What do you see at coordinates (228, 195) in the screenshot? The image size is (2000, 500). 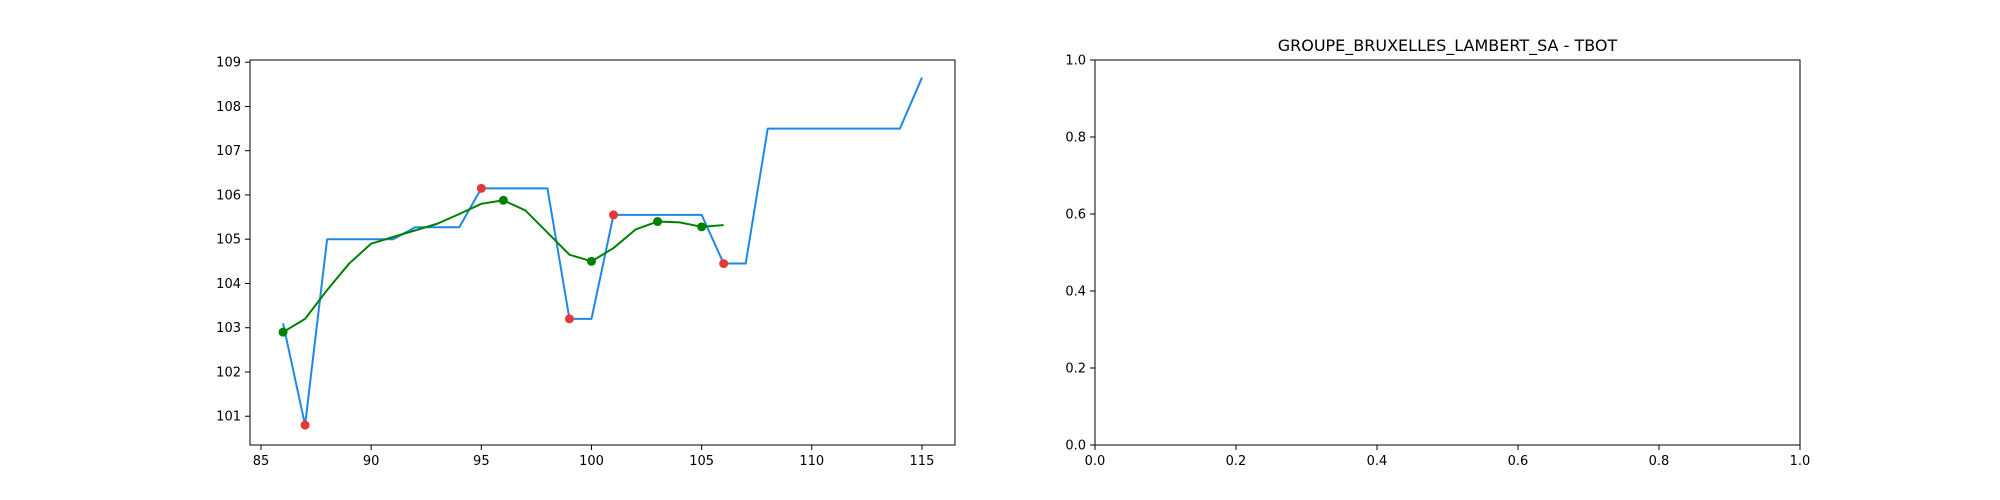 I see `y-tick-label: 106` at bounding box center [228, 195].